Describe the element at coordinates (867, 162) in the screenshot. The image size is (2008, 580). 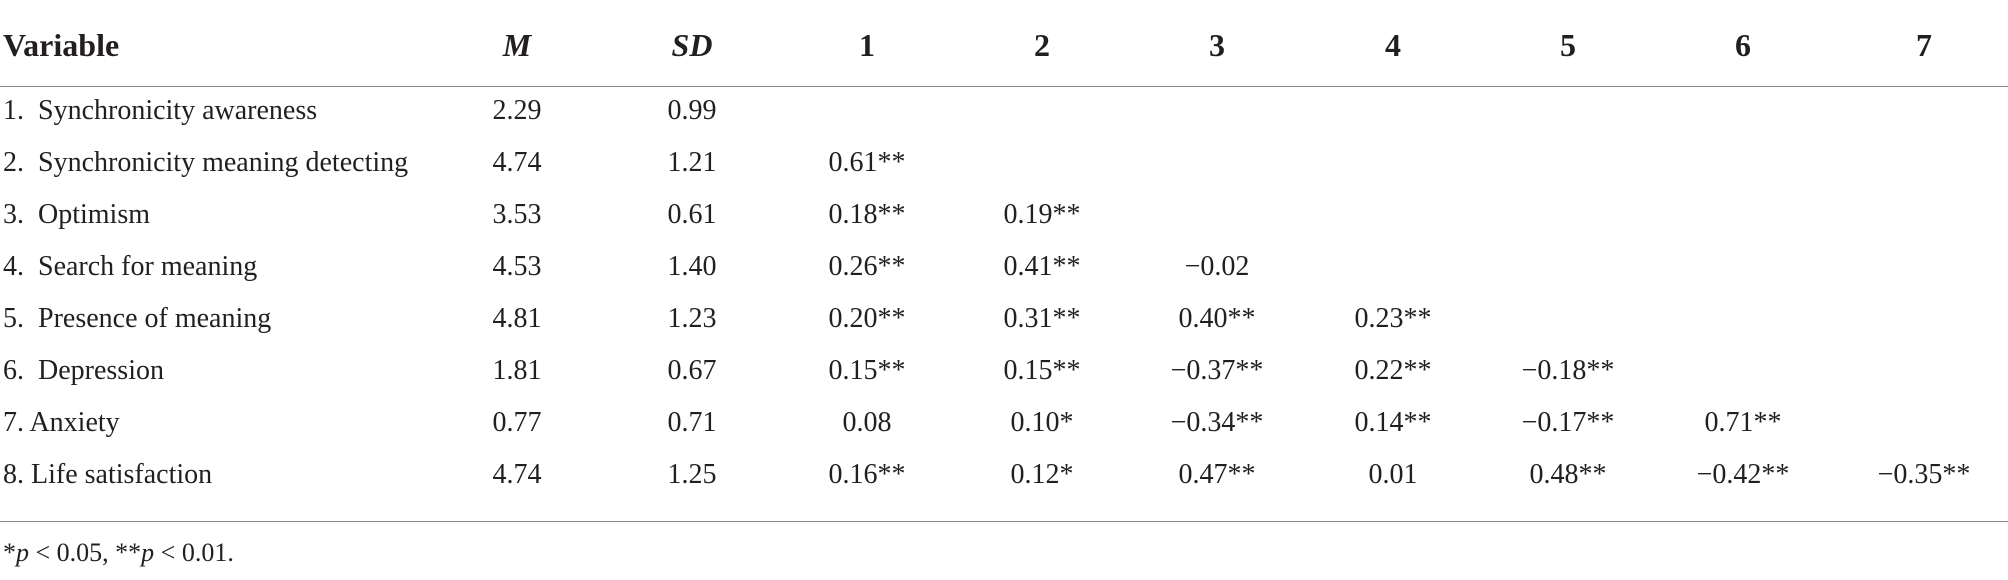
I see `table-cell: 0.61**` at that location.